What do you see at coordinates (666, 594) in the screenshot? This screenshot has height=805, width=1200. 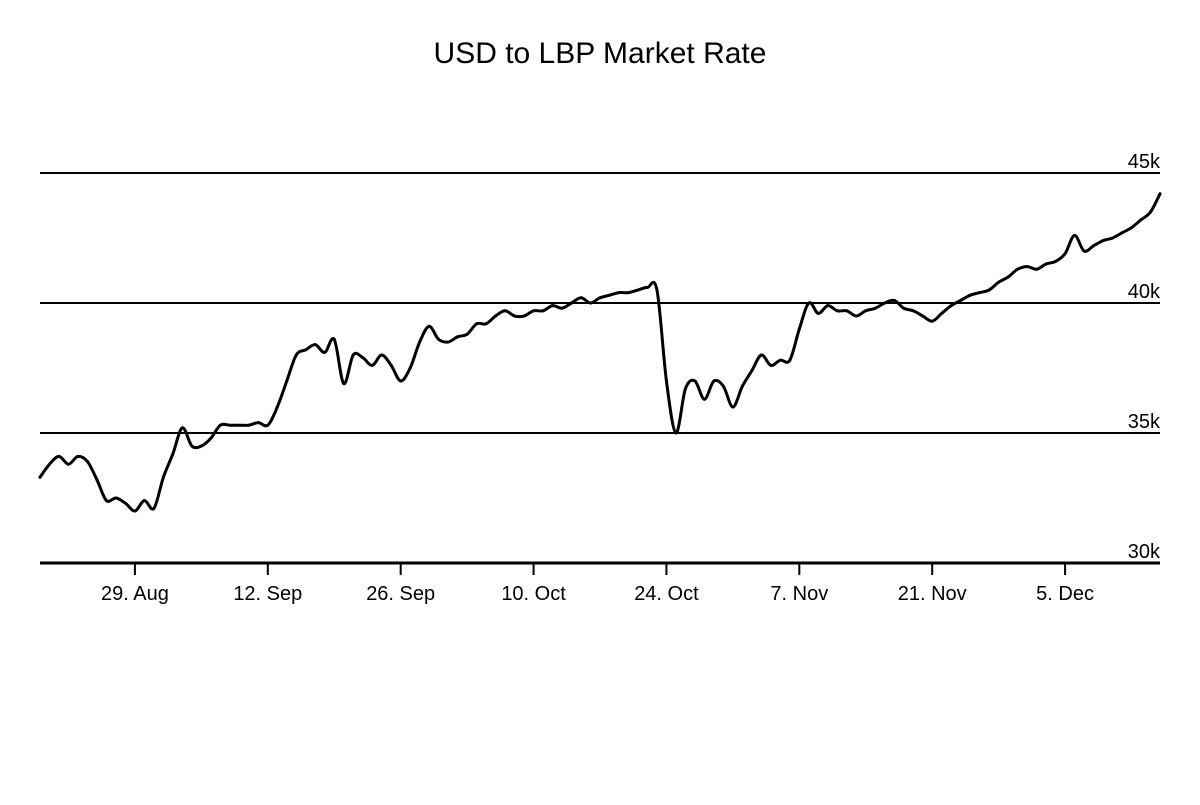 I see `x-tick-label: 24. Oct` at bounding box center [666, 594].